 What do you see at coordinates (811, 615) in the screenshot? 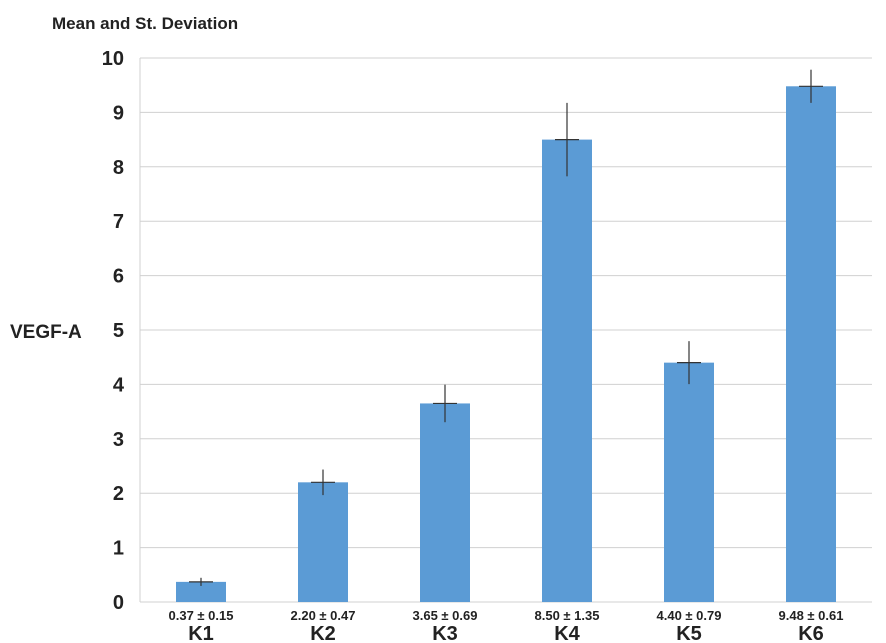
I see `data-label: 9.48 ± 0.61` at bounding box center [811, 615].